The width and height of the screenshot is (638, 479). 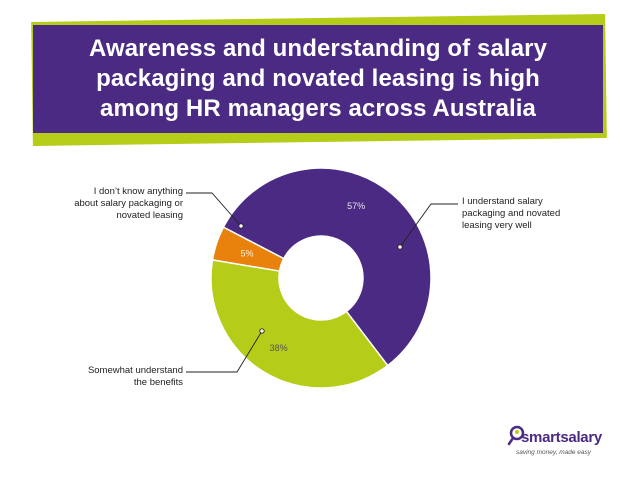 I want to click on slice-dont-know, so click(x=248, y=249).